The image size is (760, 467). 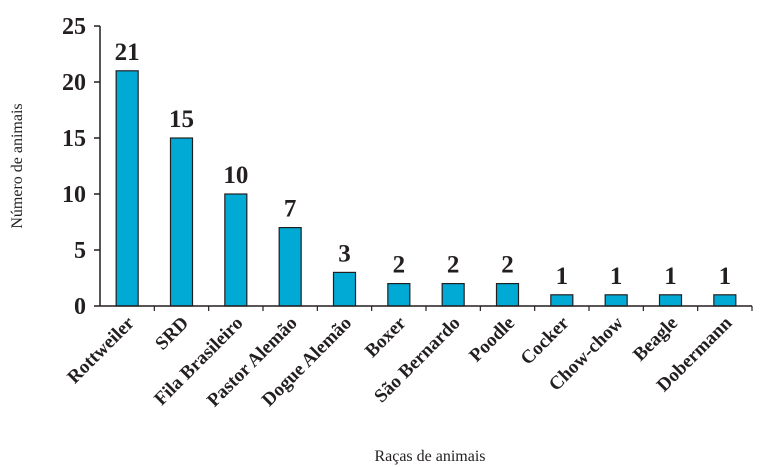 I want to click on y-tick-label: 25, so click(x=74, y=27).